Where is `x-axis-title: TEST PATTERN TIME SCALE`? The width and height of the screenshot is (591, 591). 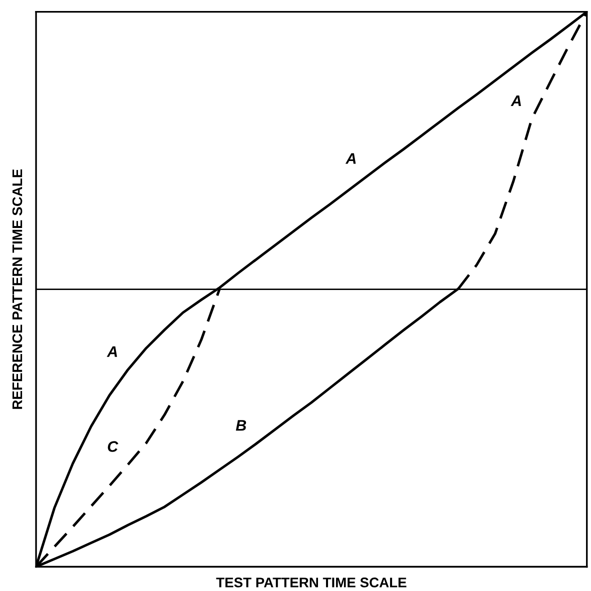 x-axis-title: TEST PATTERN TIME SCALE is located at coordinates (311, 583).